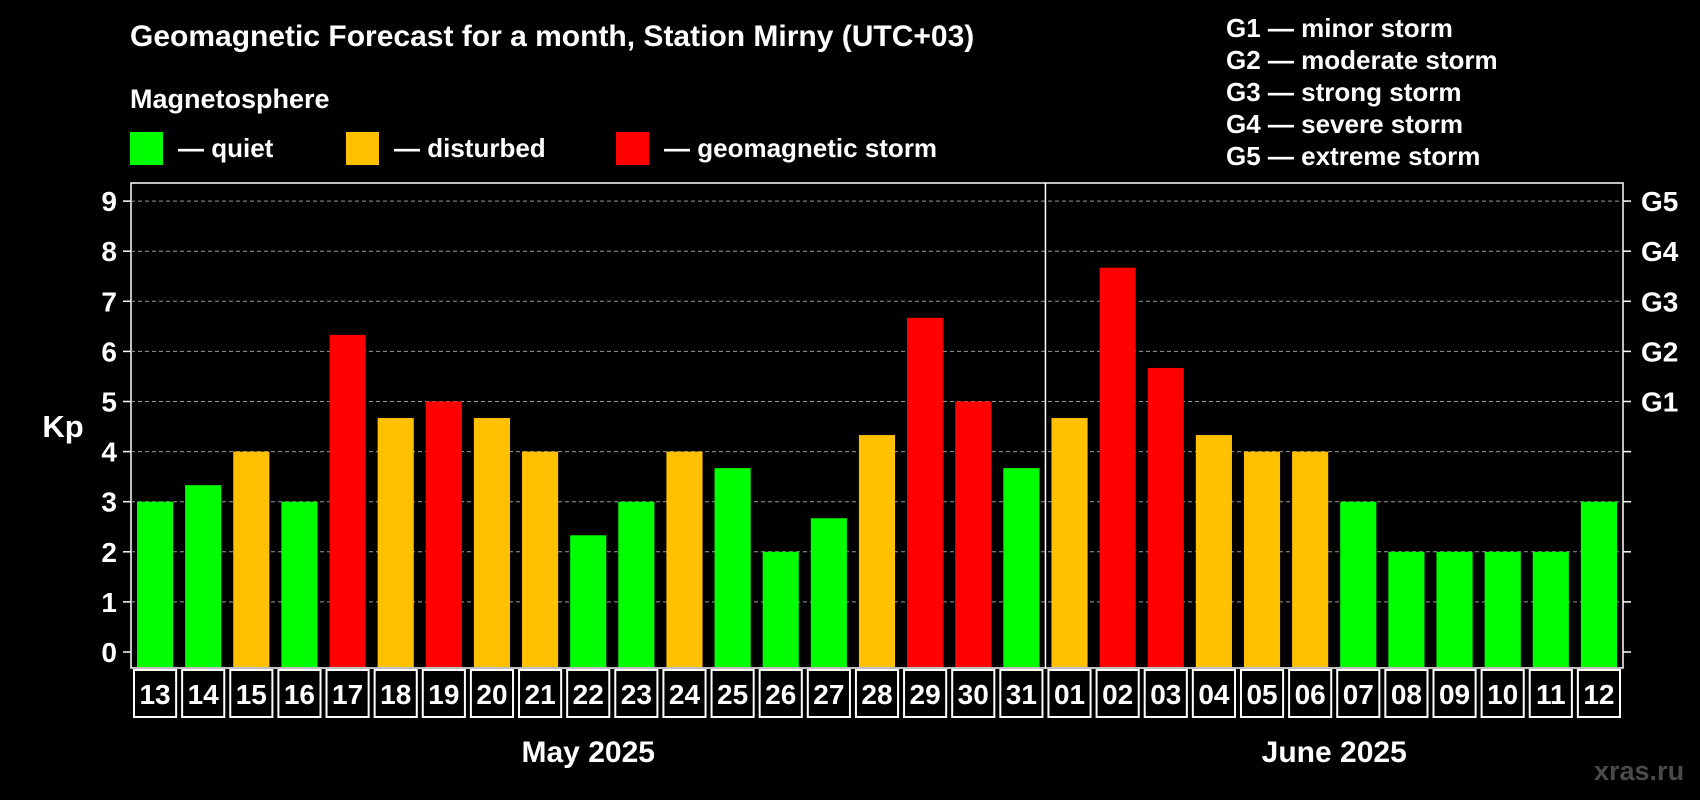  What do you see at coordinates (1353, 156) in the screenshot?
I see `storm-scale-g5: G5 — extreme storm` at bounding box center [1353, 156].